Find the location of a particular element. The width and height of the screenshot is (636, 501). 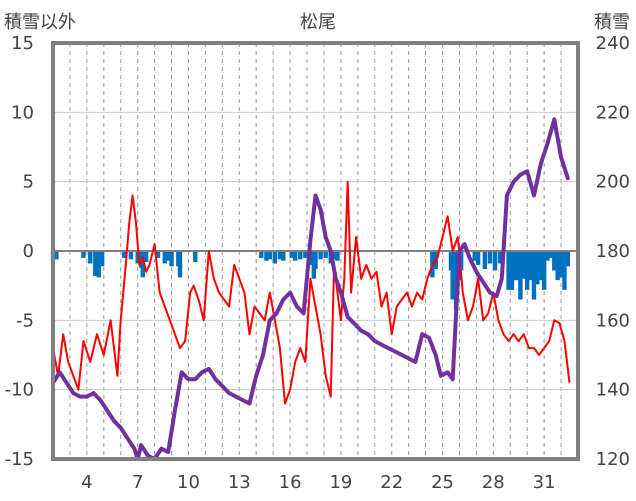

x-tick-label: 7 is located at coordinates (137, 482).